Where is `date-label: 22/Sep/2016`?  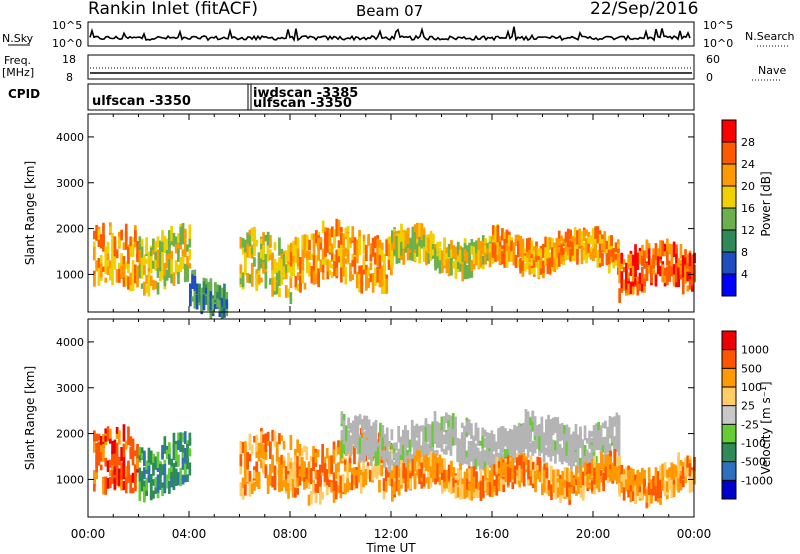
date-label: 22/Sep/2016 is located at coordinates (644, 9).